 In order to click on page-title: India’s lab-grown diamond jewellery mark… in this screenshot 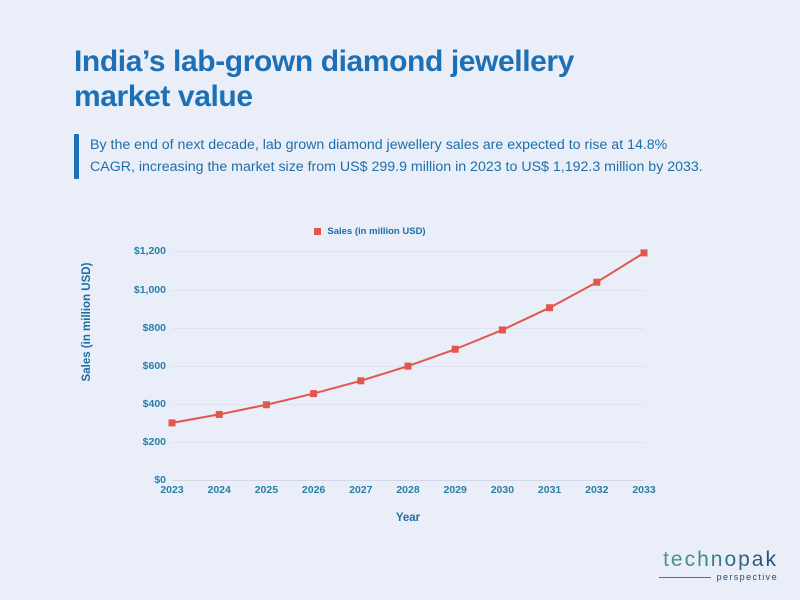, I will do `click(324, 79)`.